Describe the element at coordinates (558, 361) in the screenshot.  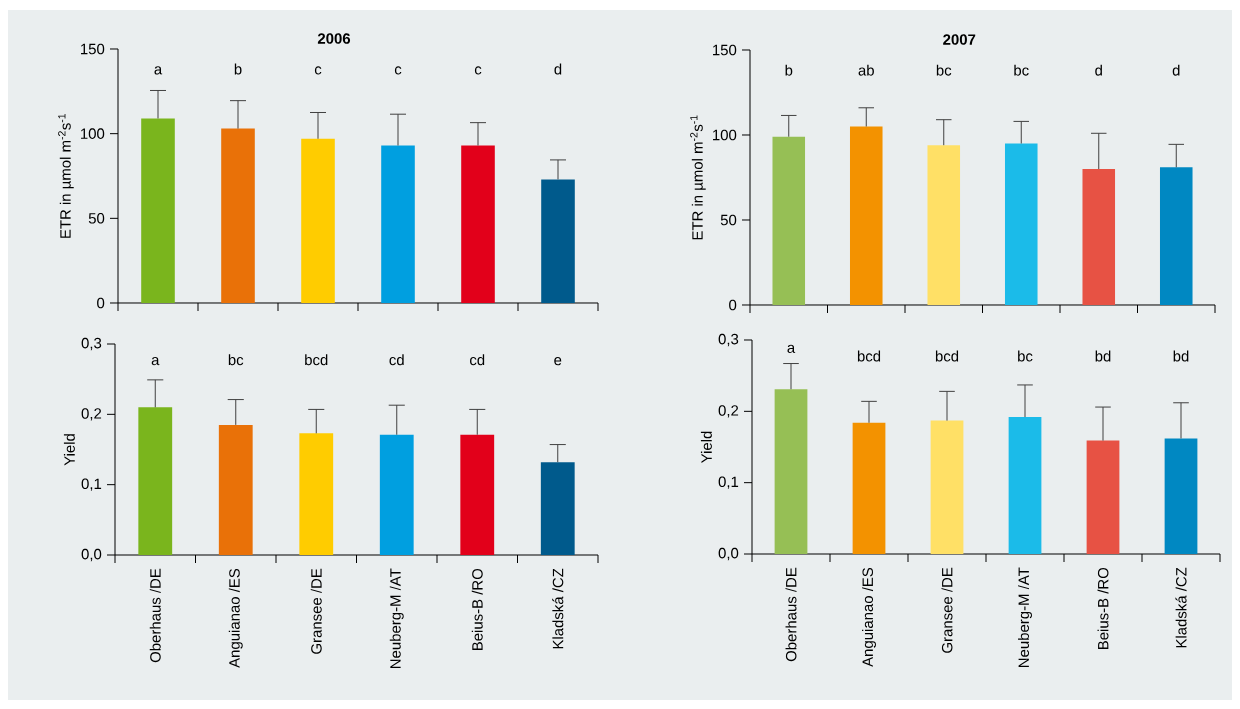
I see `annotation: e` at that location.